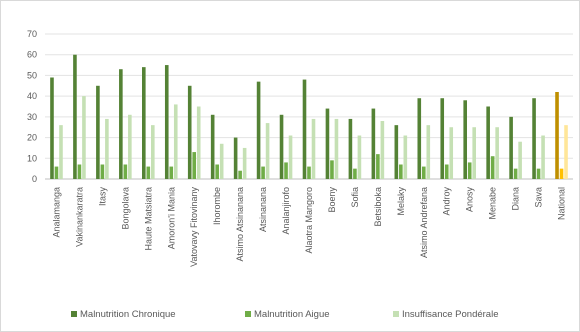 Image resolution: width=580 pixels, height=332 pixels. Describe the element at coordinates (217, 206) in the screenshot. I see `x-tick-label: Ihorombe` at that location.